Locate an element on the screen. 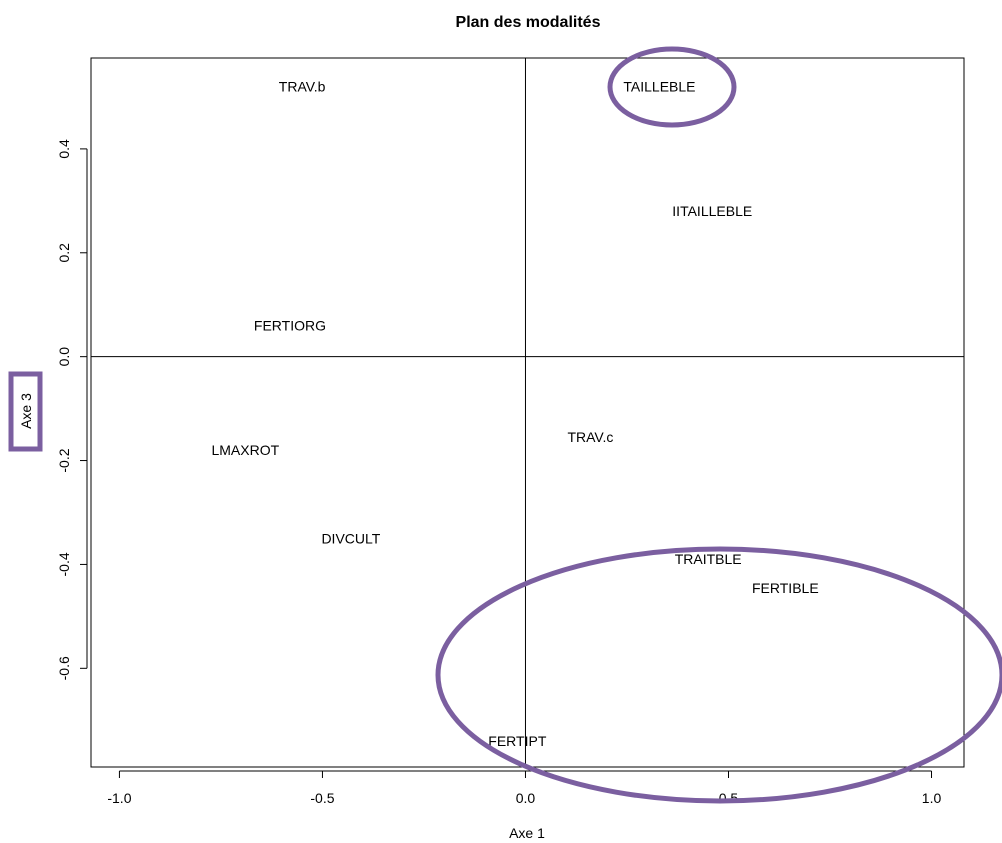 Image resolution: width=1002 pixels, height=843 pixels. y-tick-label: -0.4 is located at coordinates (64, 564).